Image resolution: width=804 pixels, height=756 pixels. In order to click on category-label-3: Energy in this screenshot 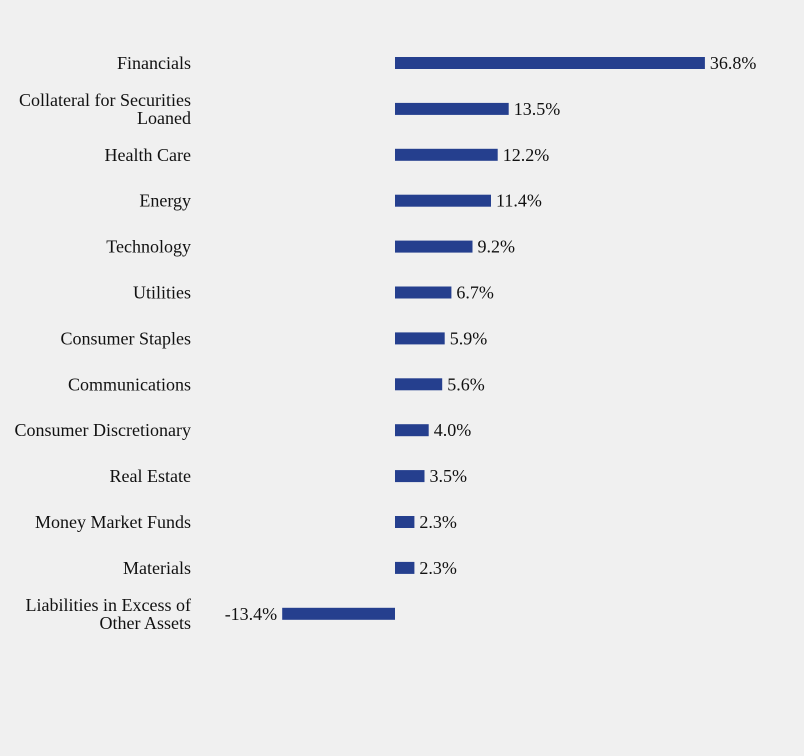, I will do `click(165, 201)`.